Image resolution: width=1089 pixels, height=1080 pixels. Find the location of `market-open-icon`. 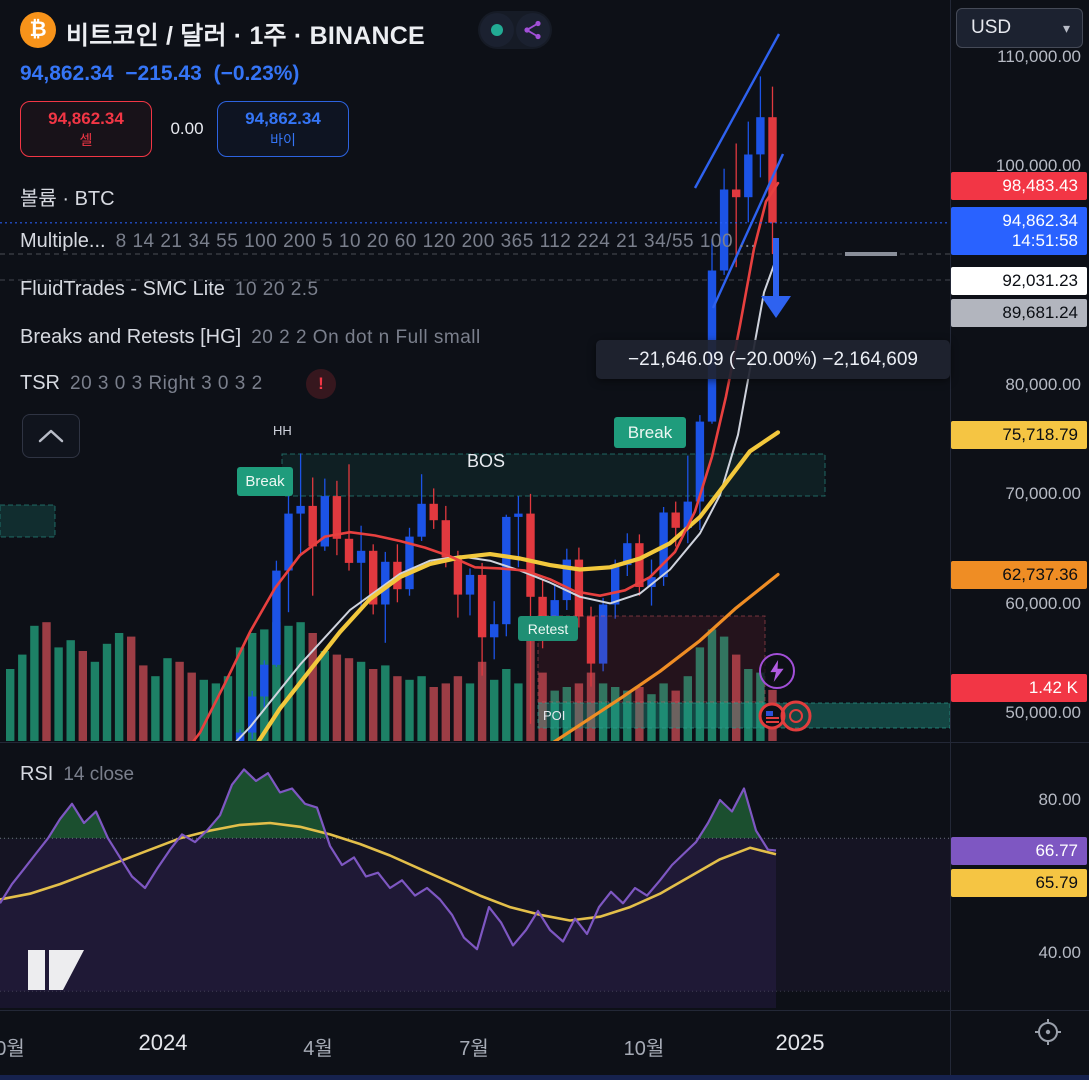

market-open-icon is located at coordinates (497, 30).